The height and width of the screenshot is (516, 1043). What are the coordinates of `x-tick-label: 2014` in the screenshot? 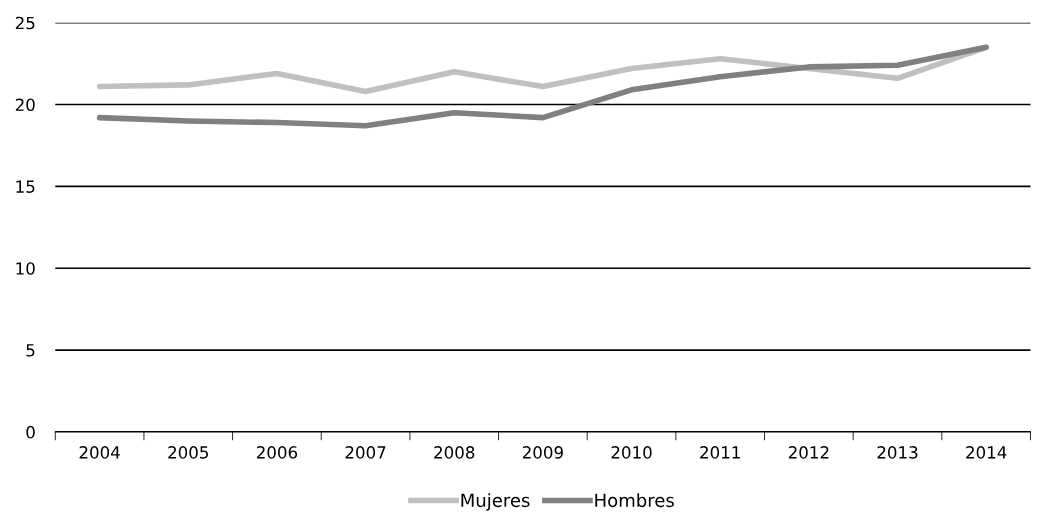 It's located at (986, 452).